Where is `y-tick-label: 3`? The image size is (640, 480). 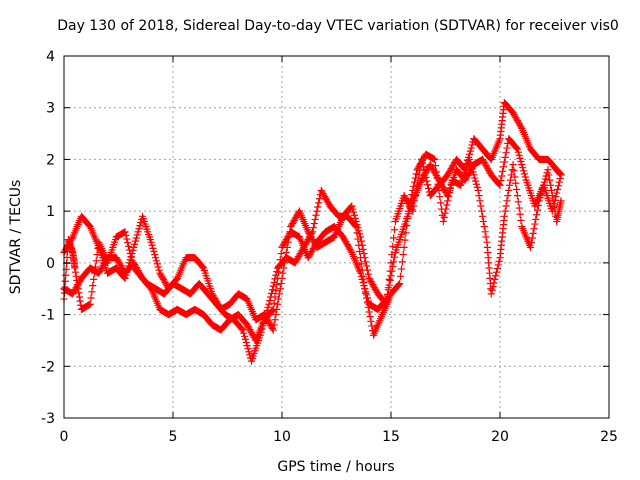
y-tick-label: 3 is located at coordinates (50, 109).